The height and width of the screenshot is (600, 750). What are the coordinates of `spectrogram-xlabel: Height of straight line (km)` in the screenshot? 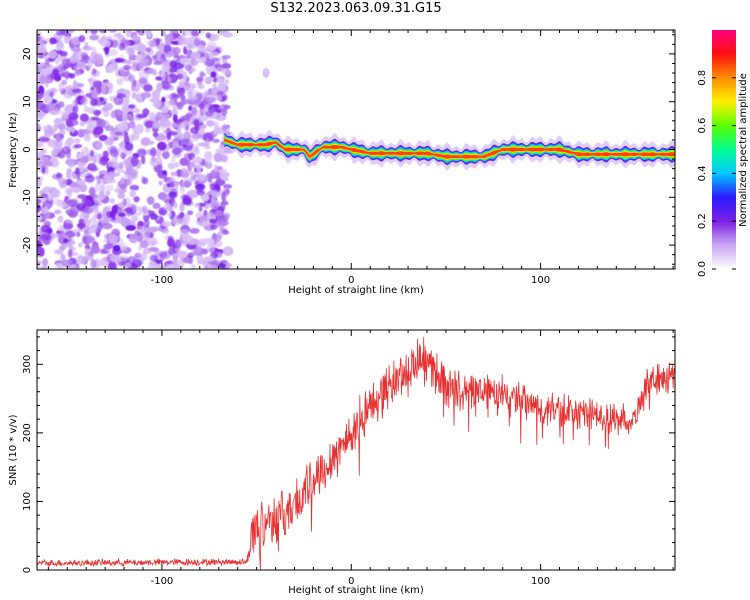 It's located at (356, 290).